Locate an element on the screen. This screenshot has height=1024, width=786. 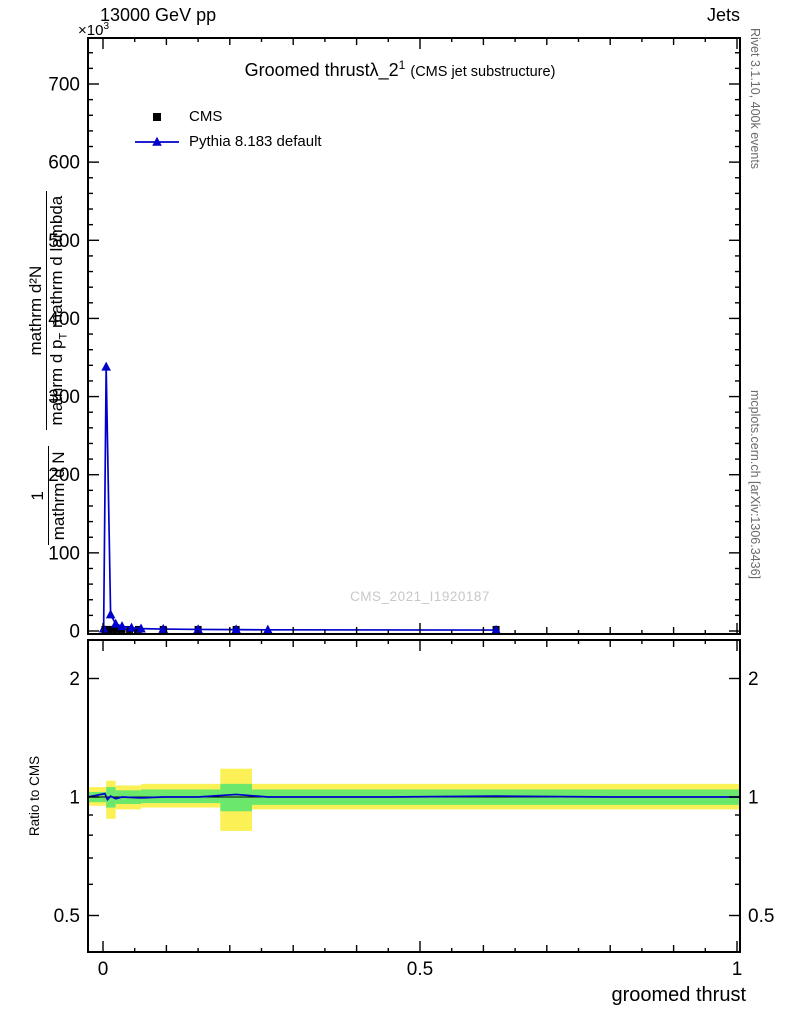
legend-label-pythia: Pythia 8.183 default is located at coordinates (255, 141).